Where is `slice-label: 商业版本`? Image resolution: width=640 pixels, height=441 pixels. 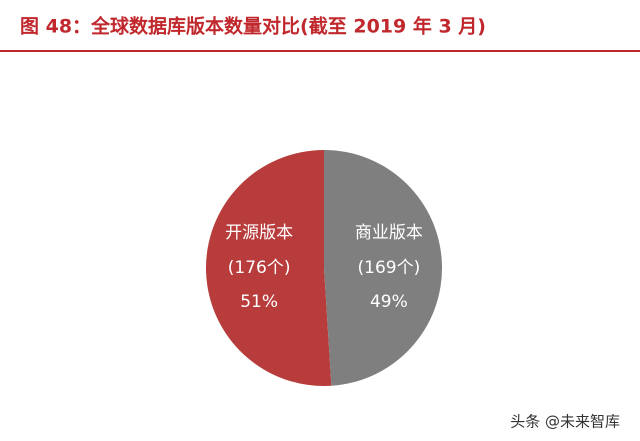
slice-label: 商业版本 is located at coordinates (389, 233).